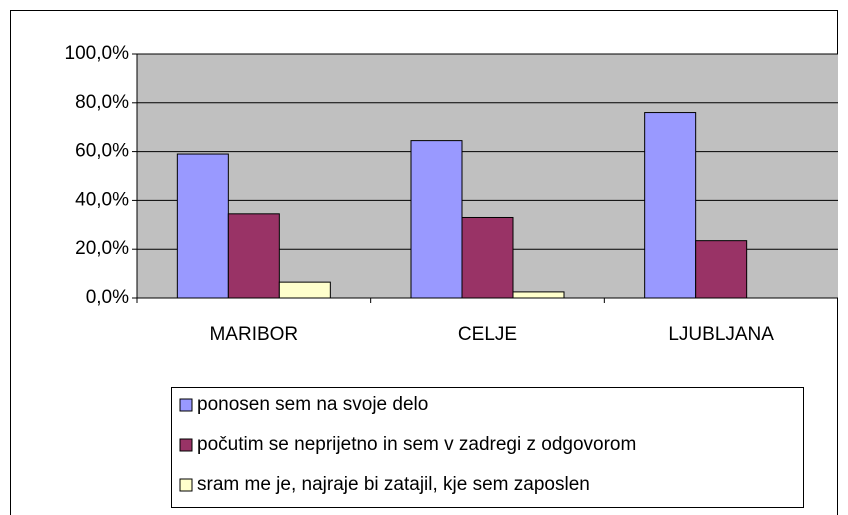 This screenshot has height=515, width=848. What do you see at coordinates (312, 404) in the screenshot?
I see `legend-label: ponosen sem na svoje delo` at bounding box center [312, 404].